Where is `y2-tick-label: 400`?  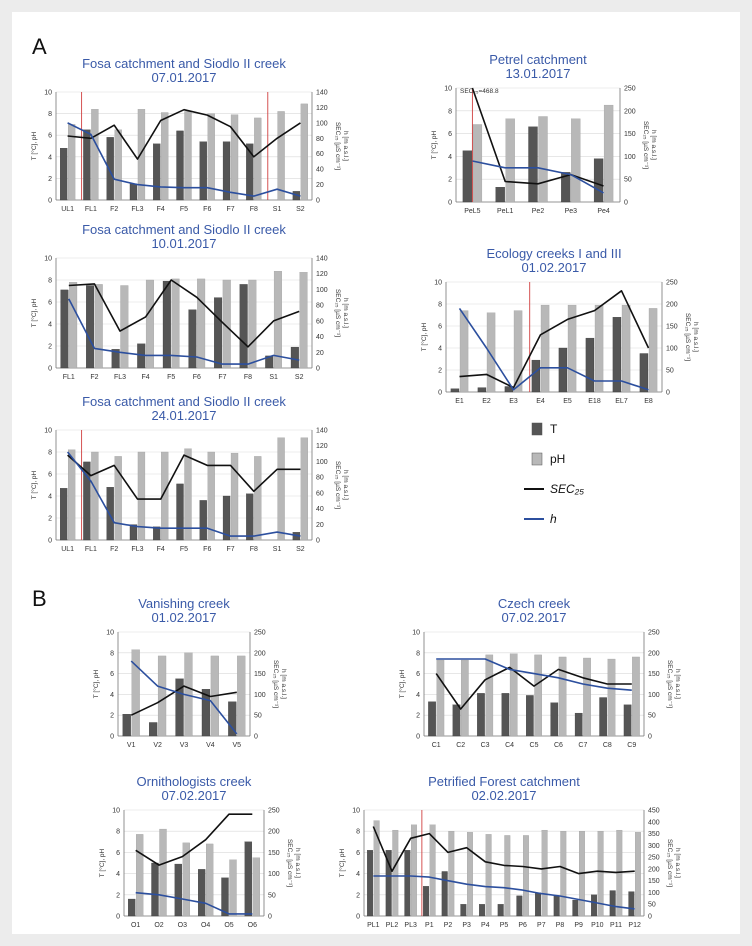
y2-tick-label: 400 is located at coordinates (654, 822).